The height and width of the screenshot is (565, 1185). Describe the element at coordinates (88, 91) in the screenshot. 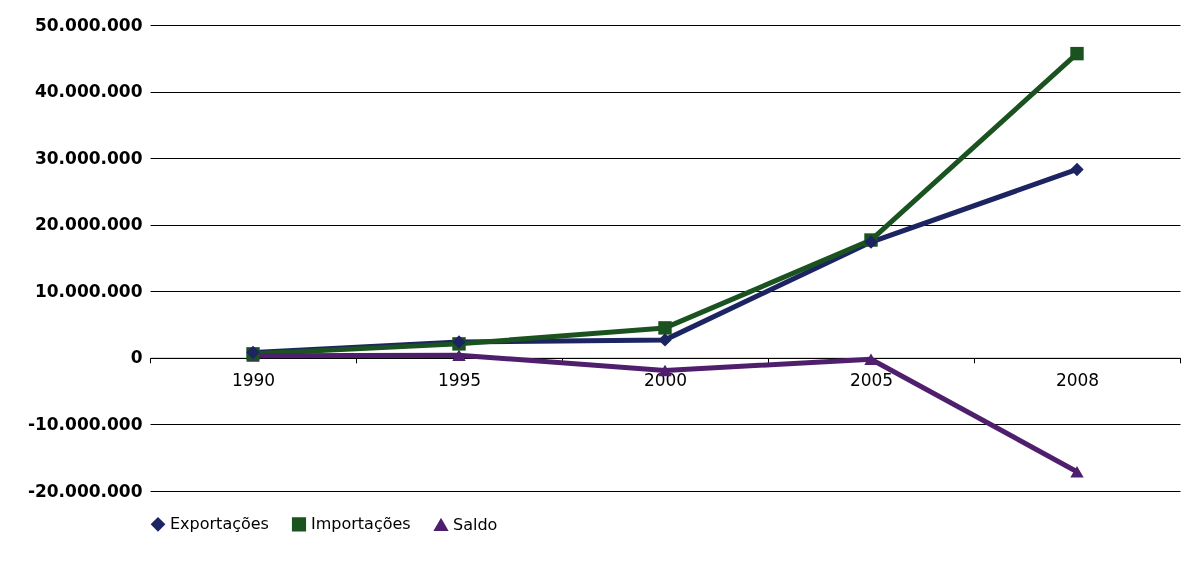

I see `y-tick-label: 40.000.000` at that location.